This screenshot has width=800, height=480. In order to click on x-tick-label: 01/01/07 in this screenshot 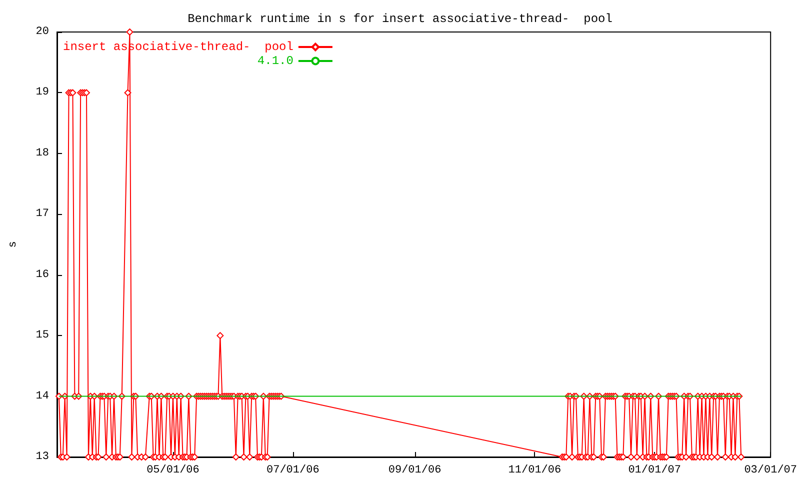, I will do `click(655, 470)`.